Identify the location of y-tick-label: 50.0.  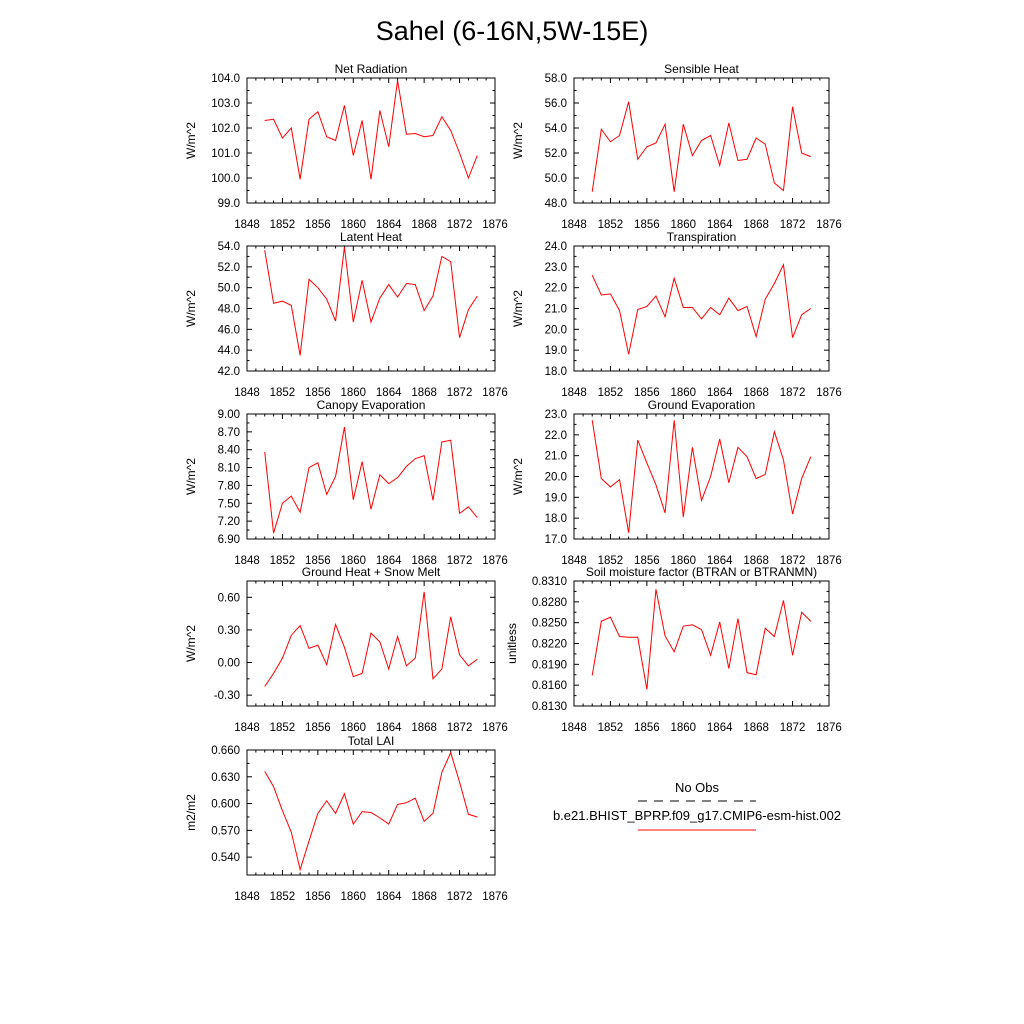
(229, 289).